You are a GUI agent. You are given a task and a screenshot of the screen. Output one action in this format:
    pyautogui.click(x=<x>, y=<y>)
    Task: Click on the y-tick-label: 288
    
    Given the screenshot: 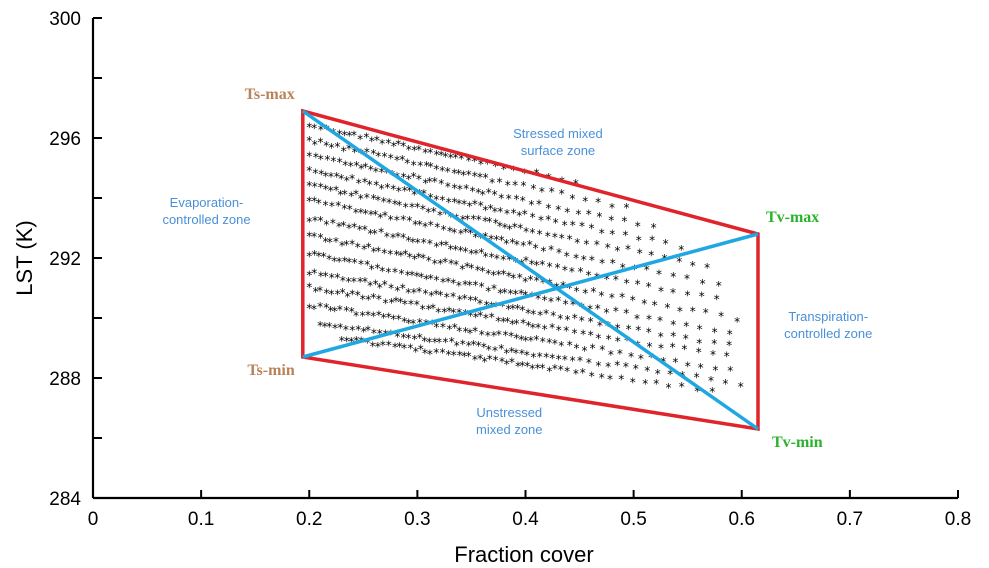 What is the action you would take?
    pyautogui.click(x=65, y=379)
    